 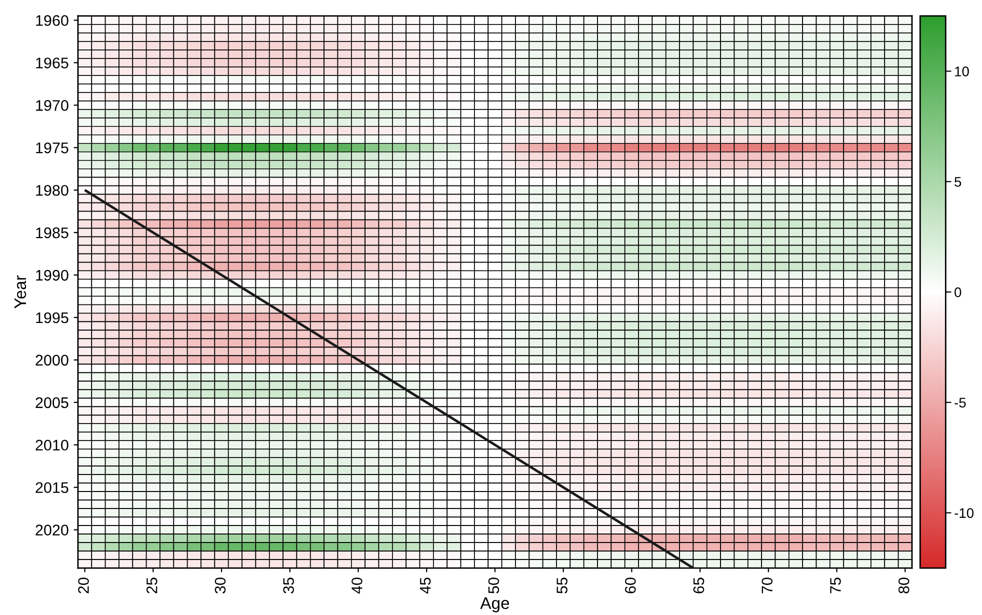 I want to click on x-tick-label: 25, so click(x=152, y=586).